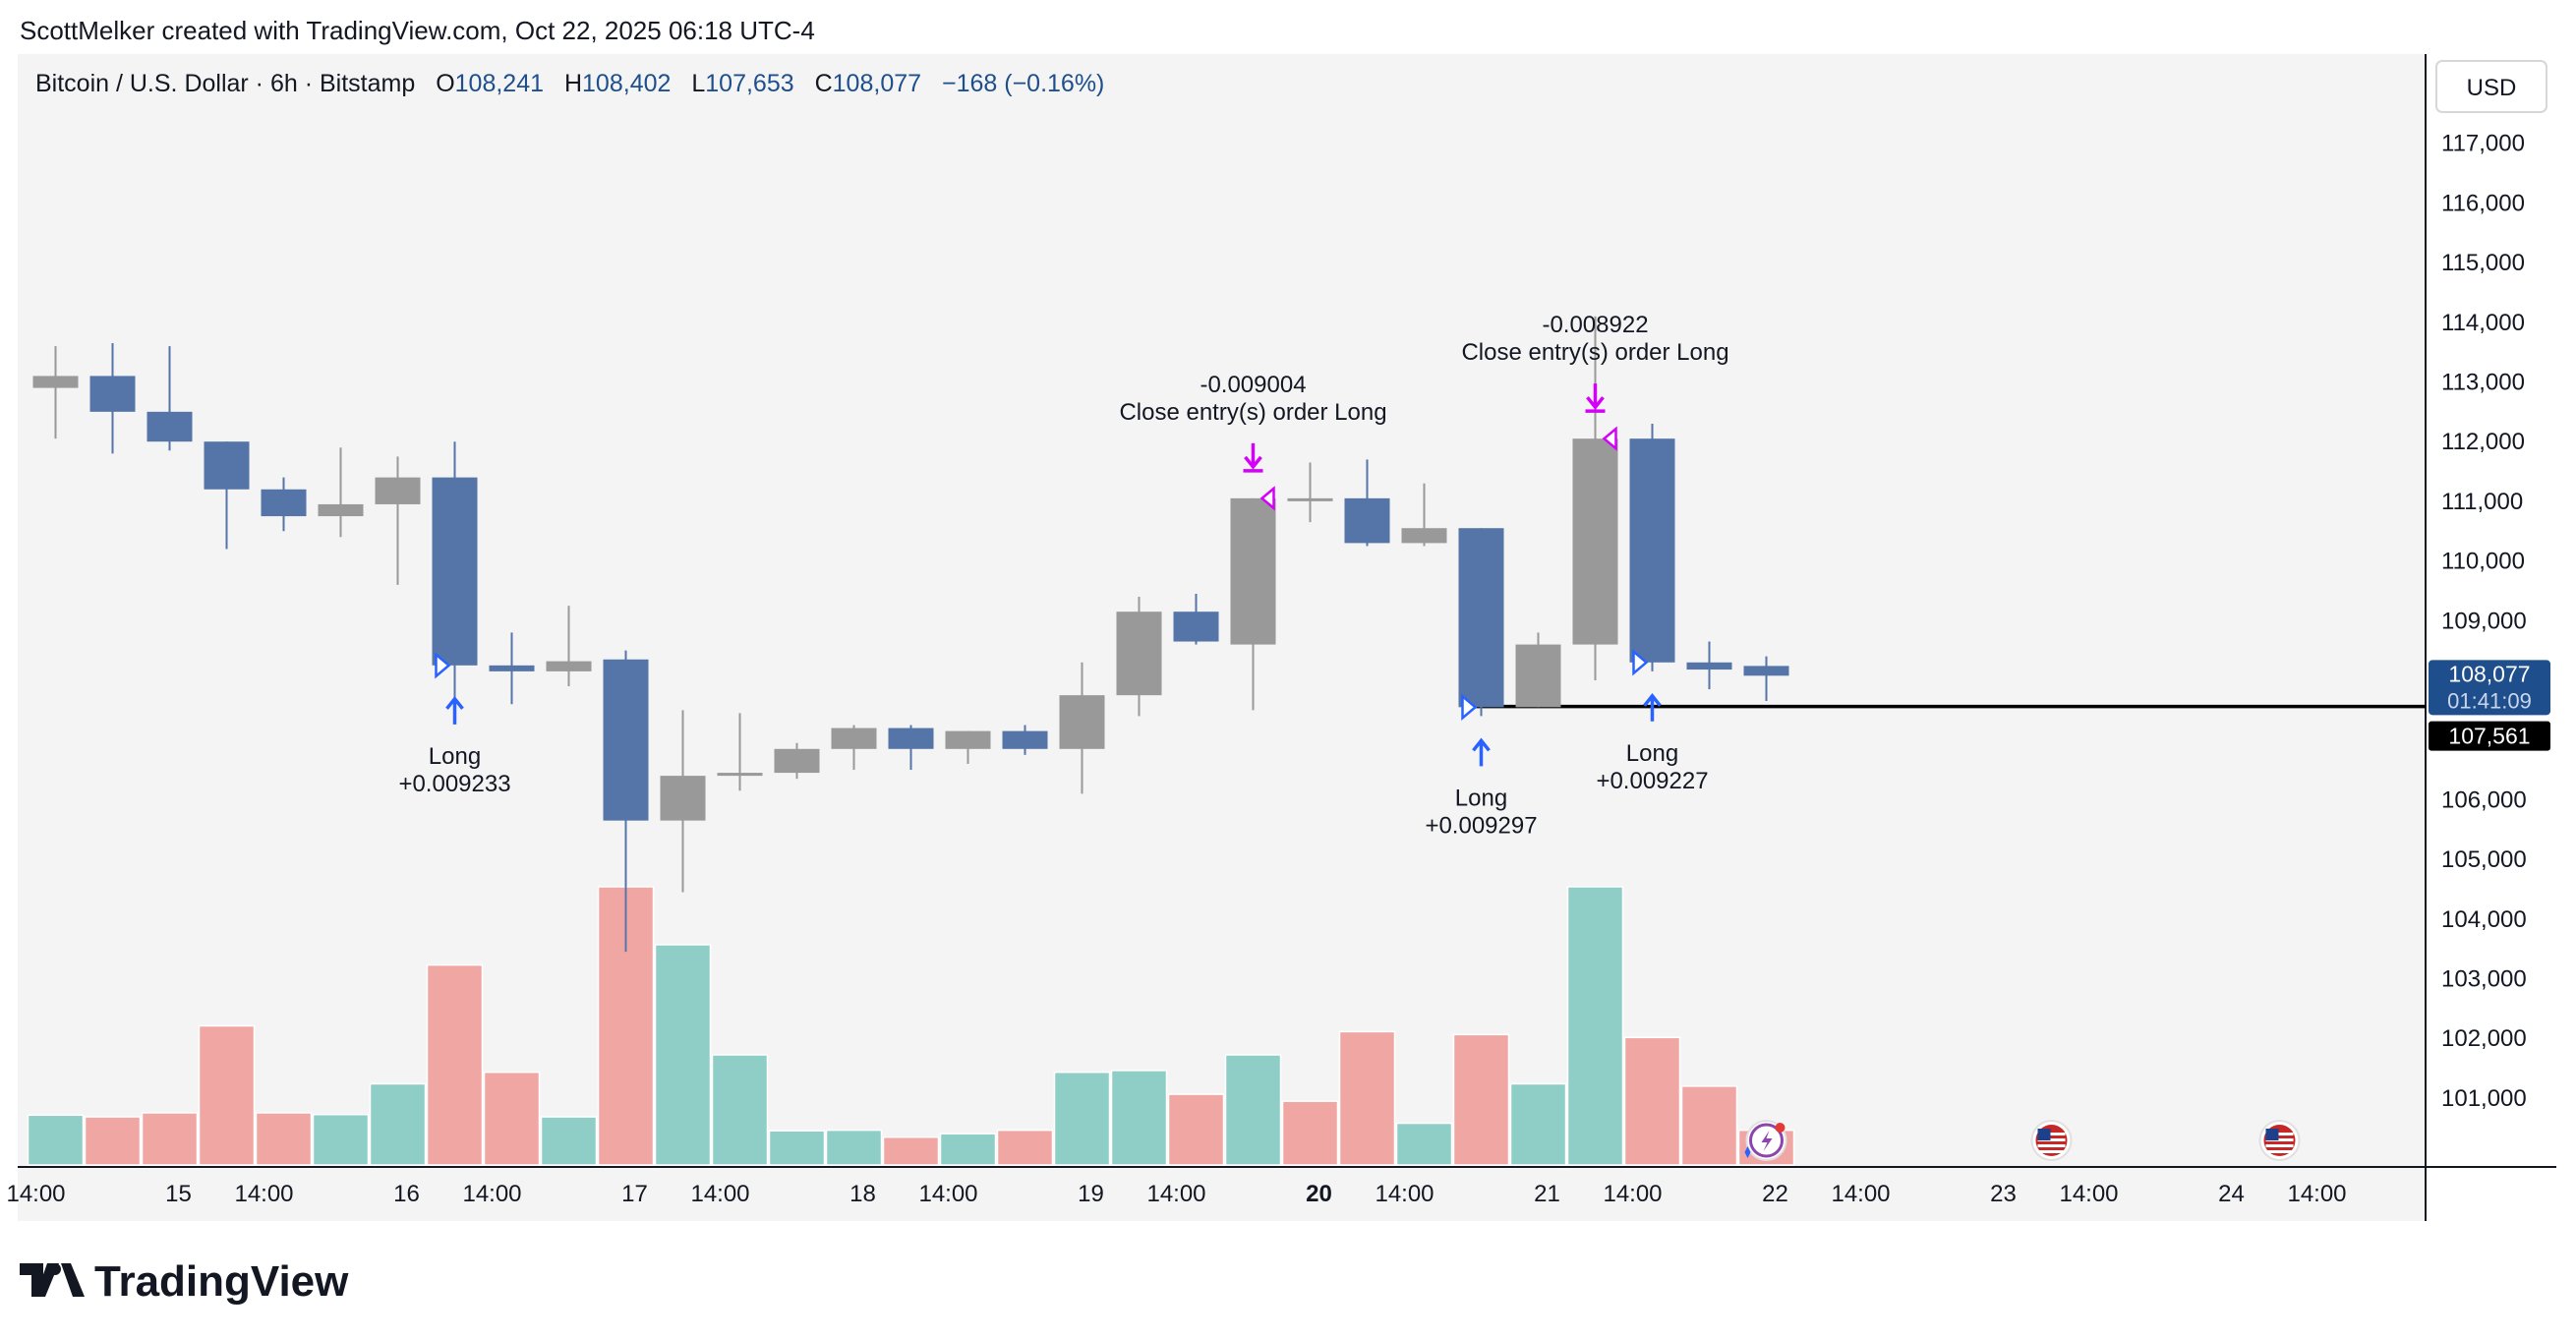 The image size is (2576, 1339). I want to click on current-price-box, so click(2489, 688).